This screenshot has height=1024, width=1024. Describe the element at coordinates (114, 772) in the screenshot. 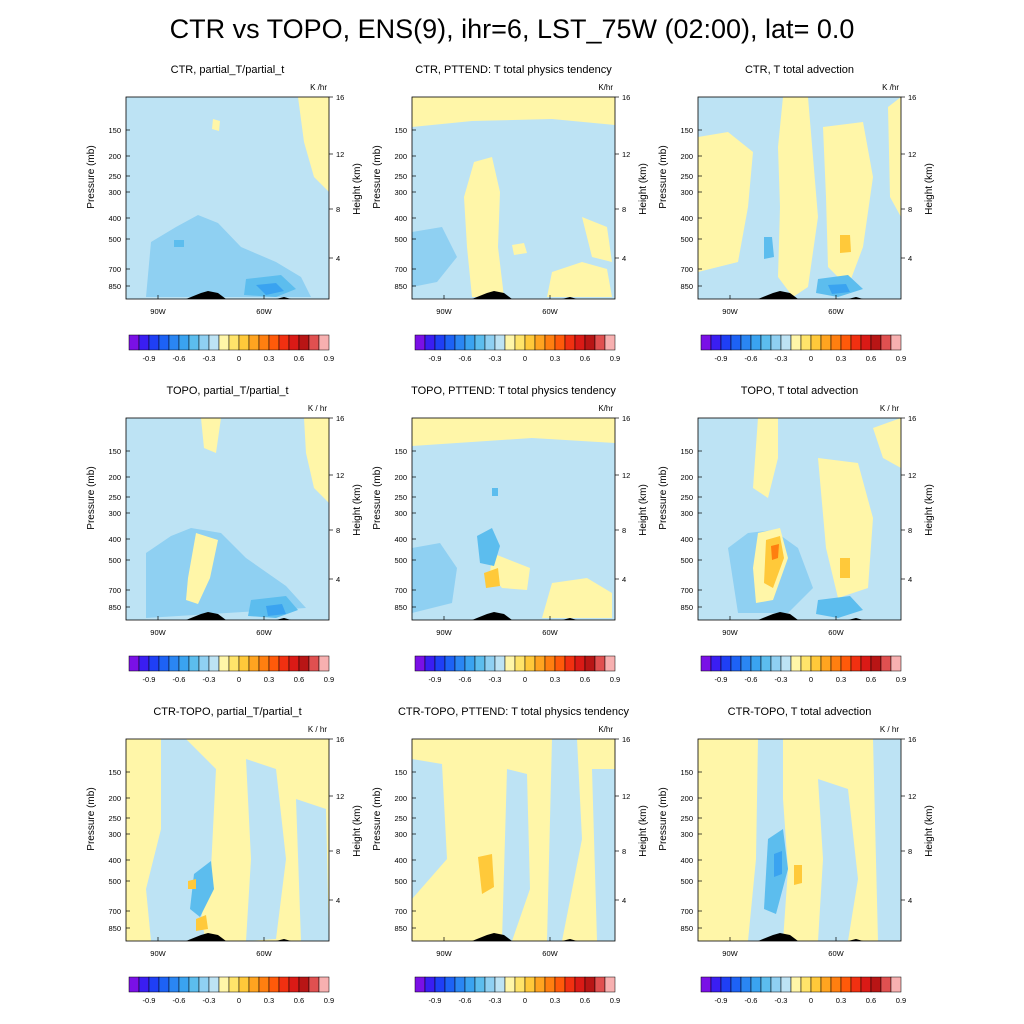

I see `pressure-tick-label: 150` at that location.